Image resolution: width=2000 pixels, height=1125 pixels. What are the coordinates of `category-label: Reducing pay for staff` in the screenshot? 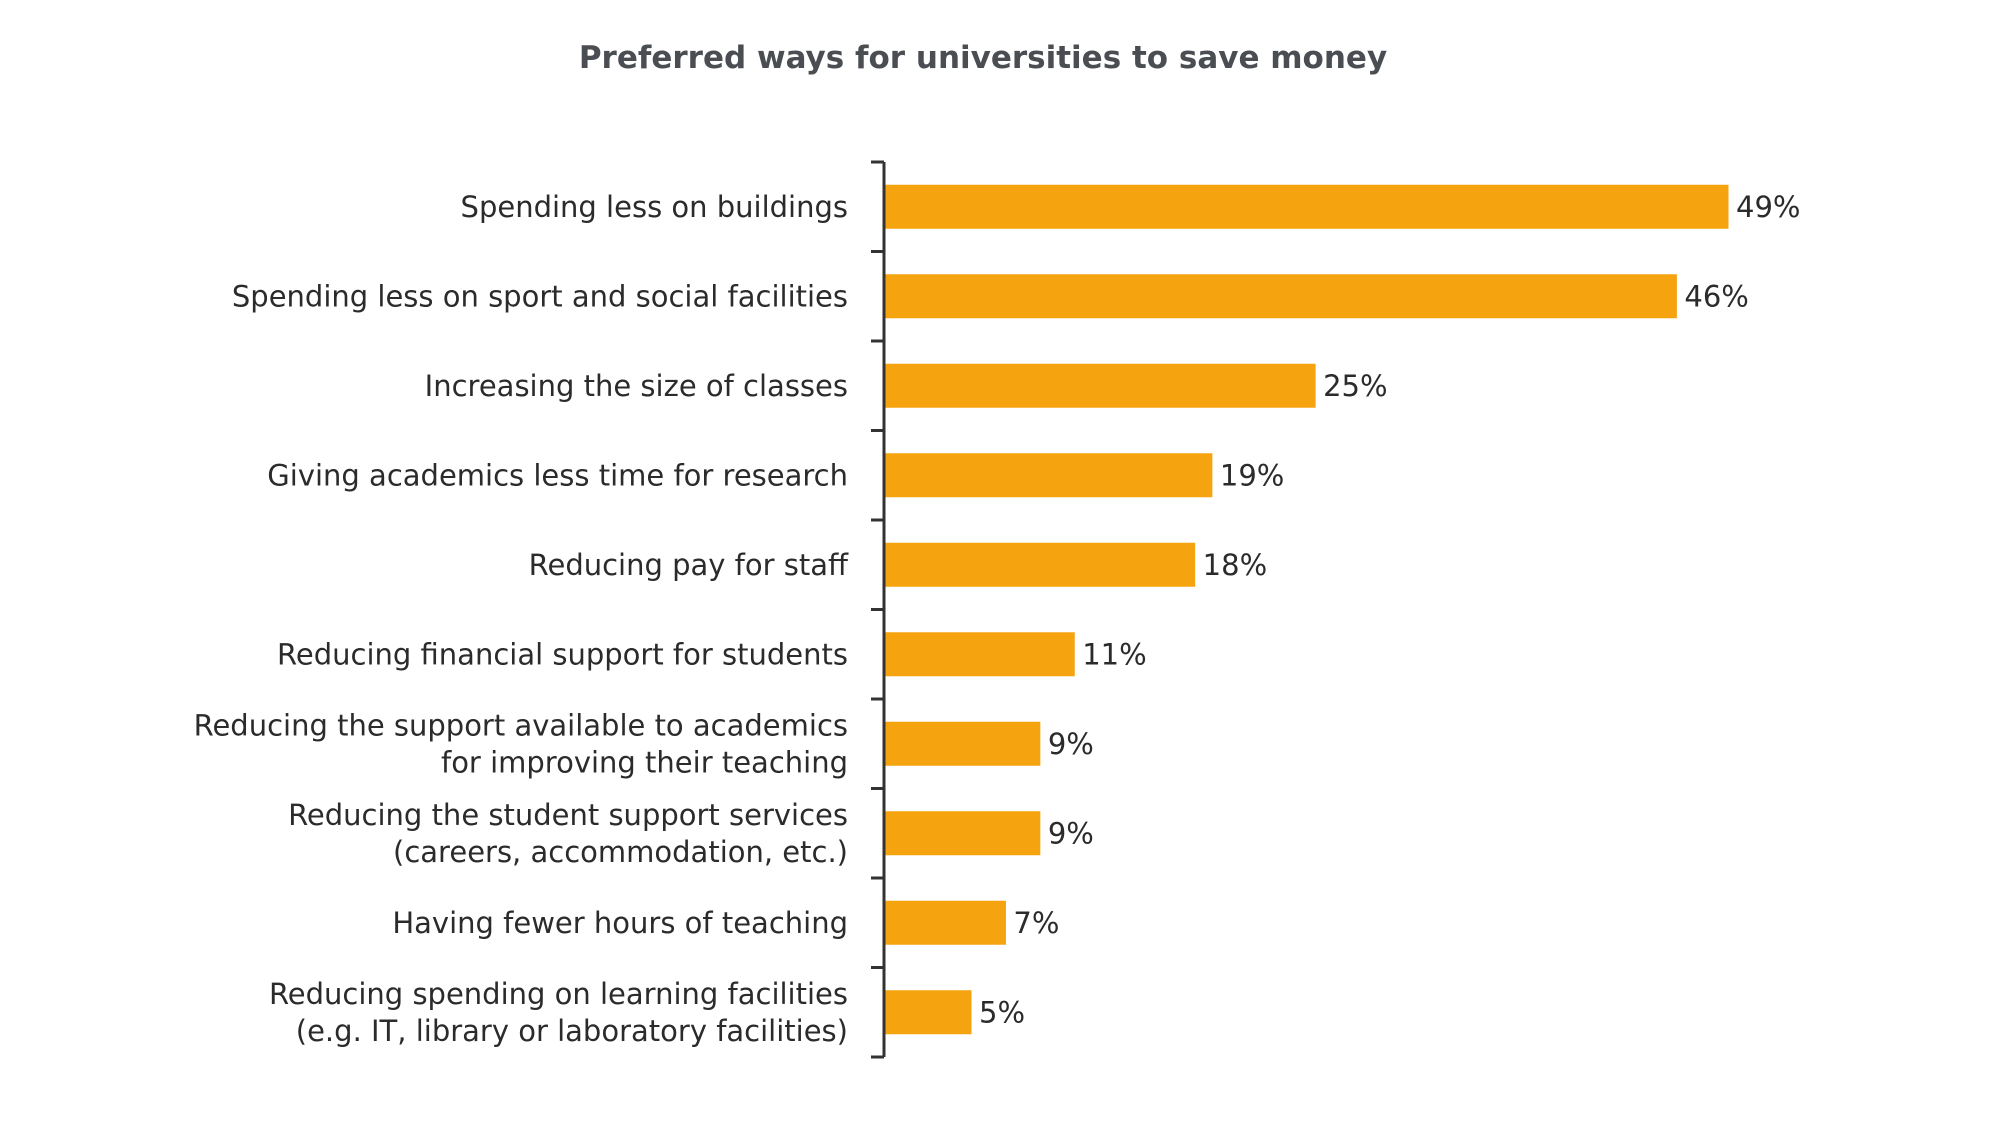 It's located at (689, 565).